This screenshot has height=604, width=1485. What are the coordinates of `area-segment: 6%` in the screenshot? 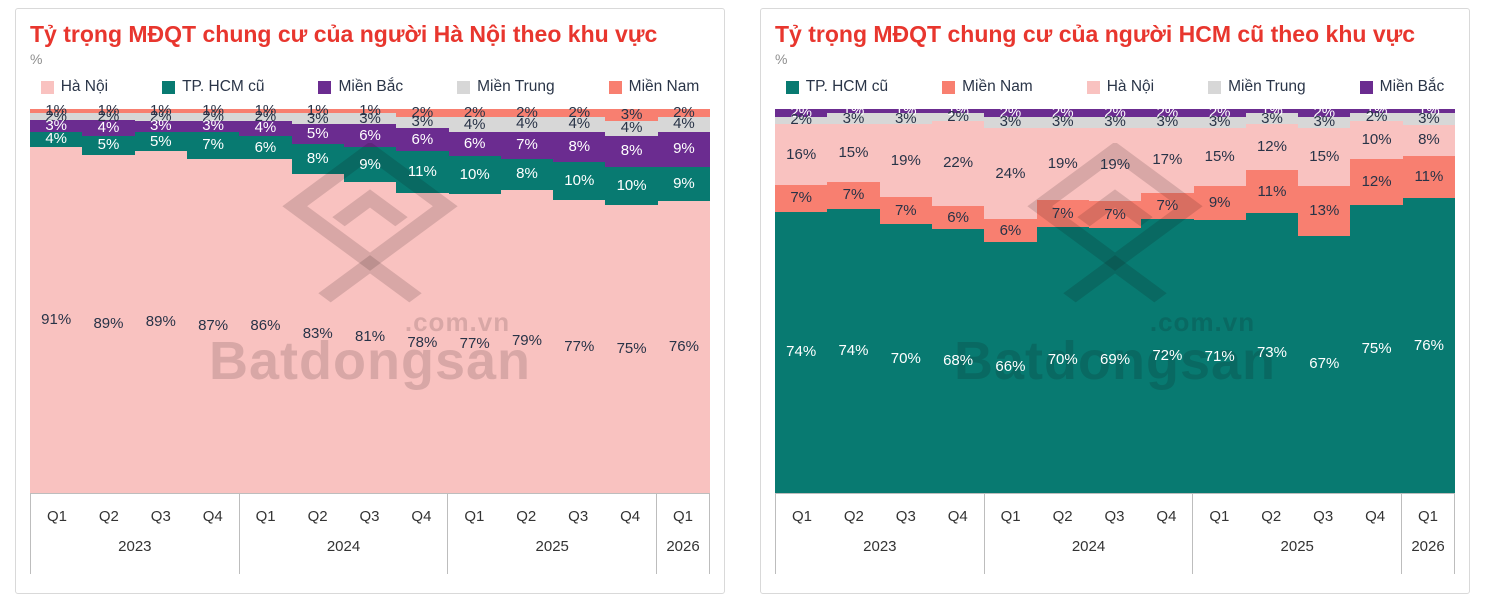 It's located at (958, 217).